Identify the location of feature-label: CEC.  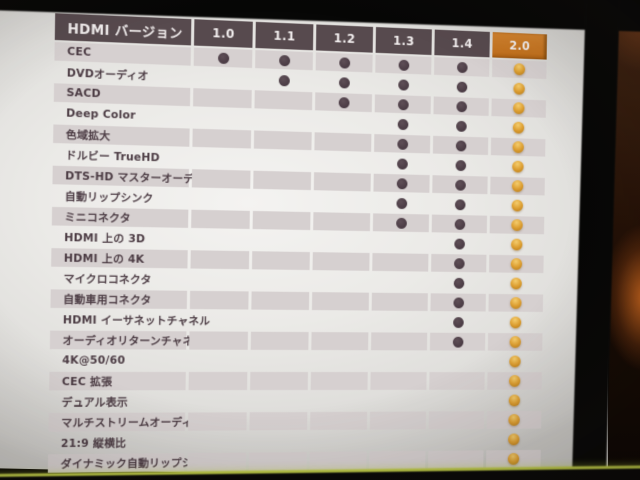
(122, 54).